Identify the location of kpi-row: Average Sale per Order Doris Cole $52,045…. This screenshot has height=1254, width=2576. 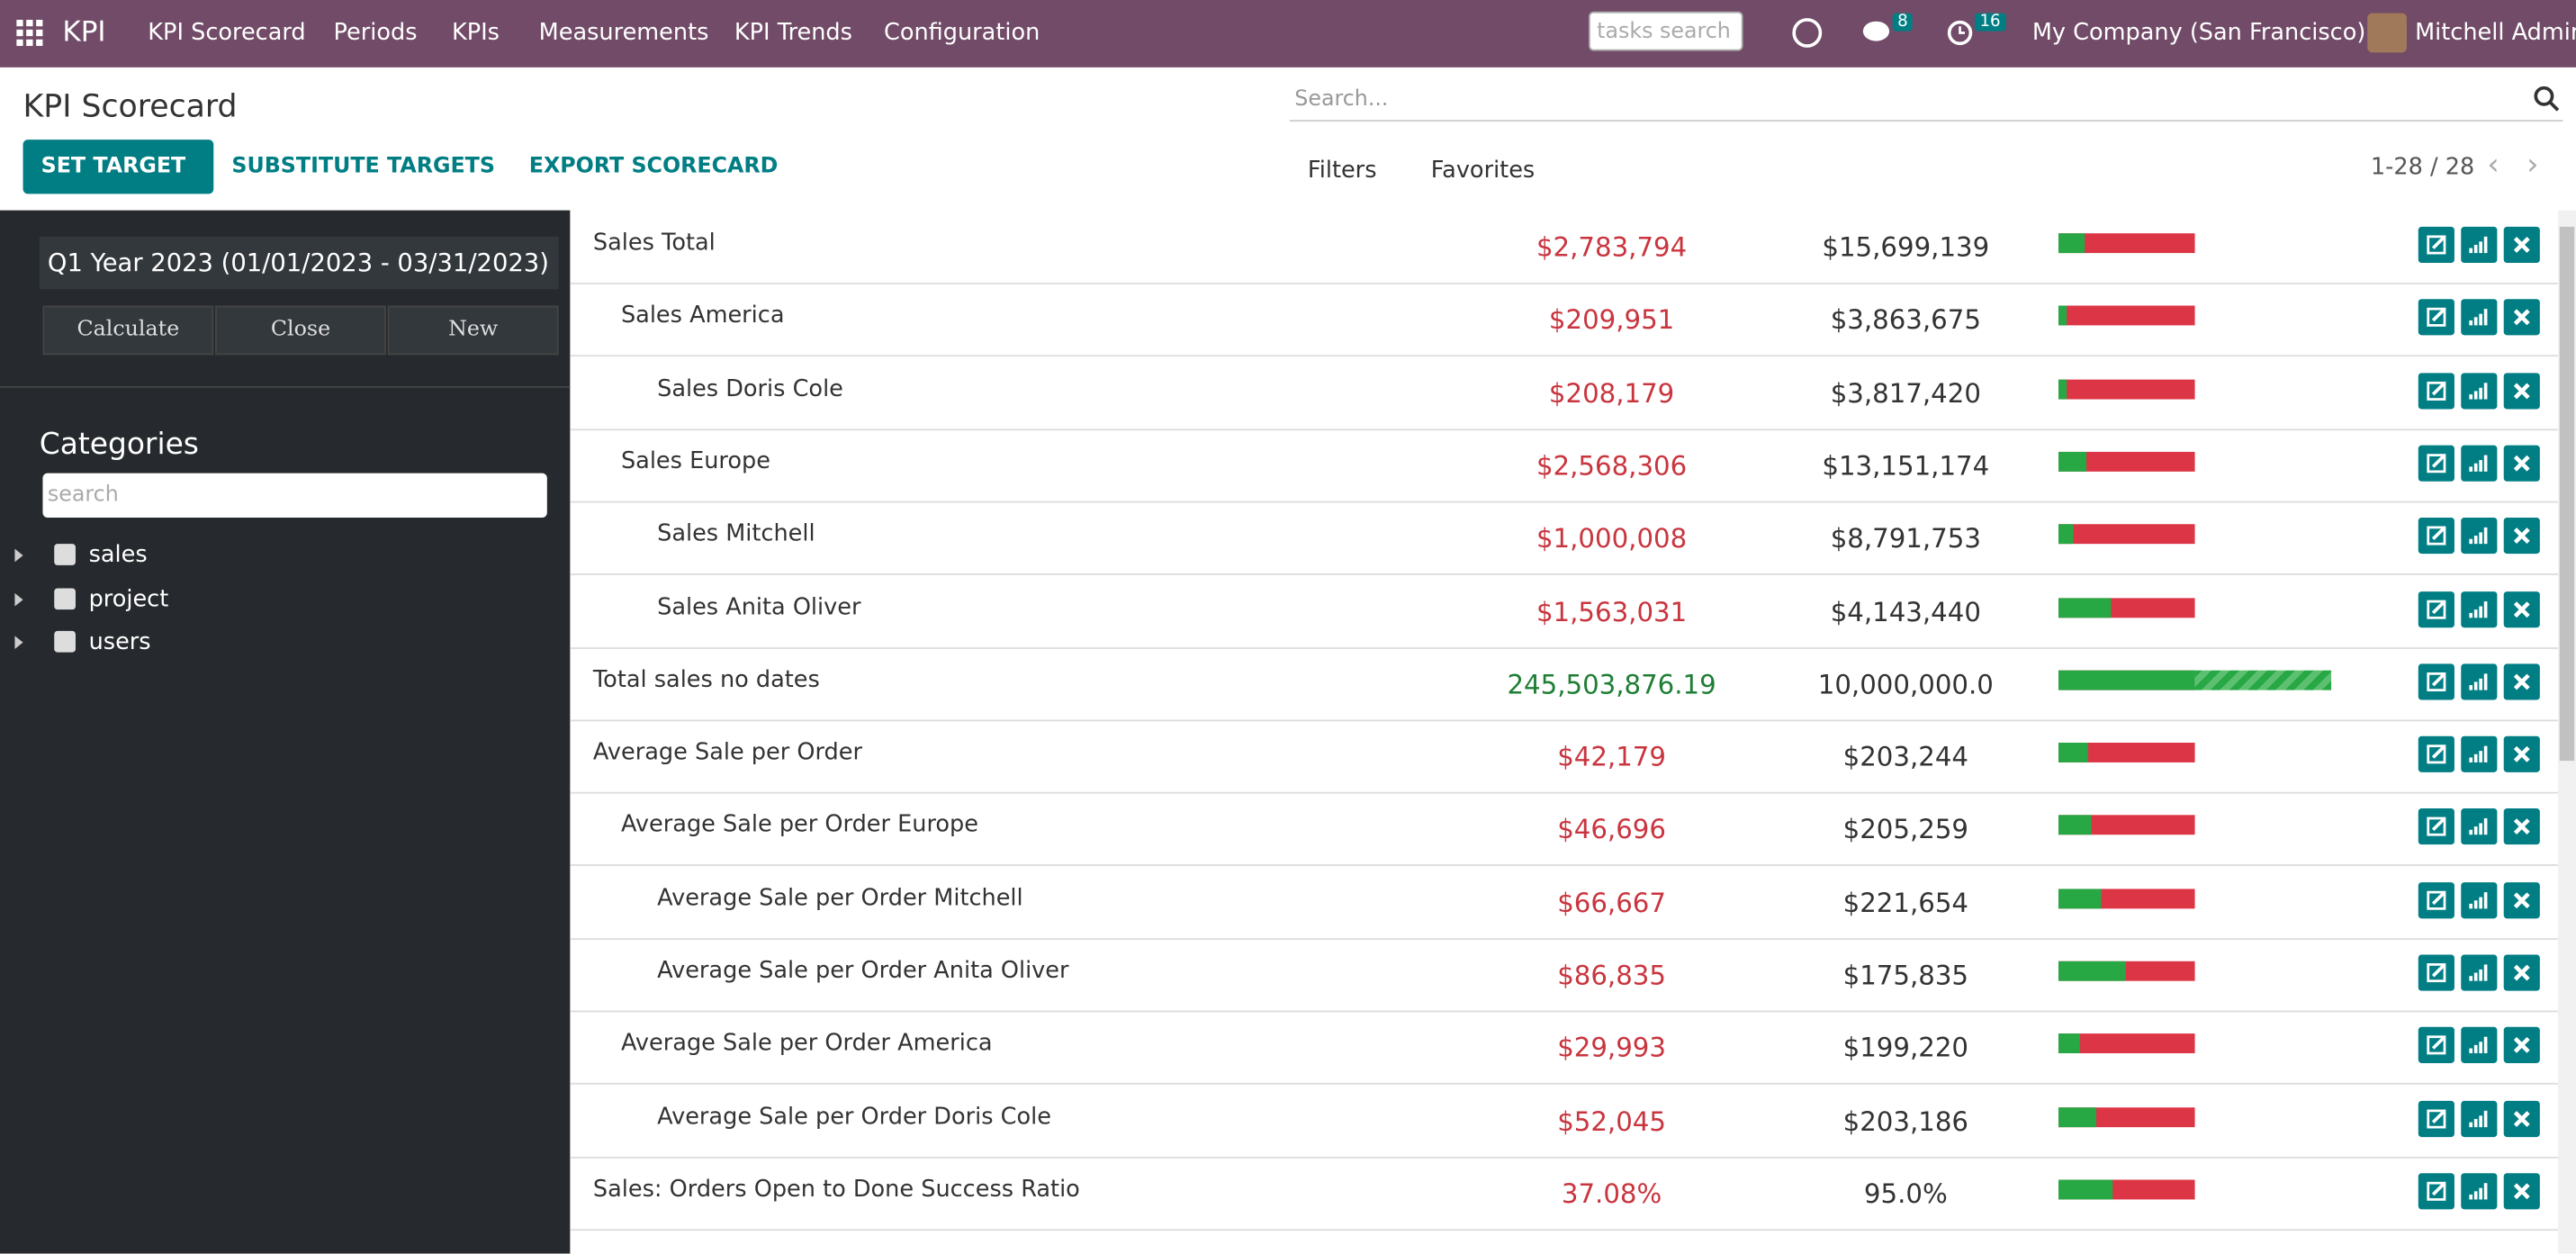
(1564, 1122).